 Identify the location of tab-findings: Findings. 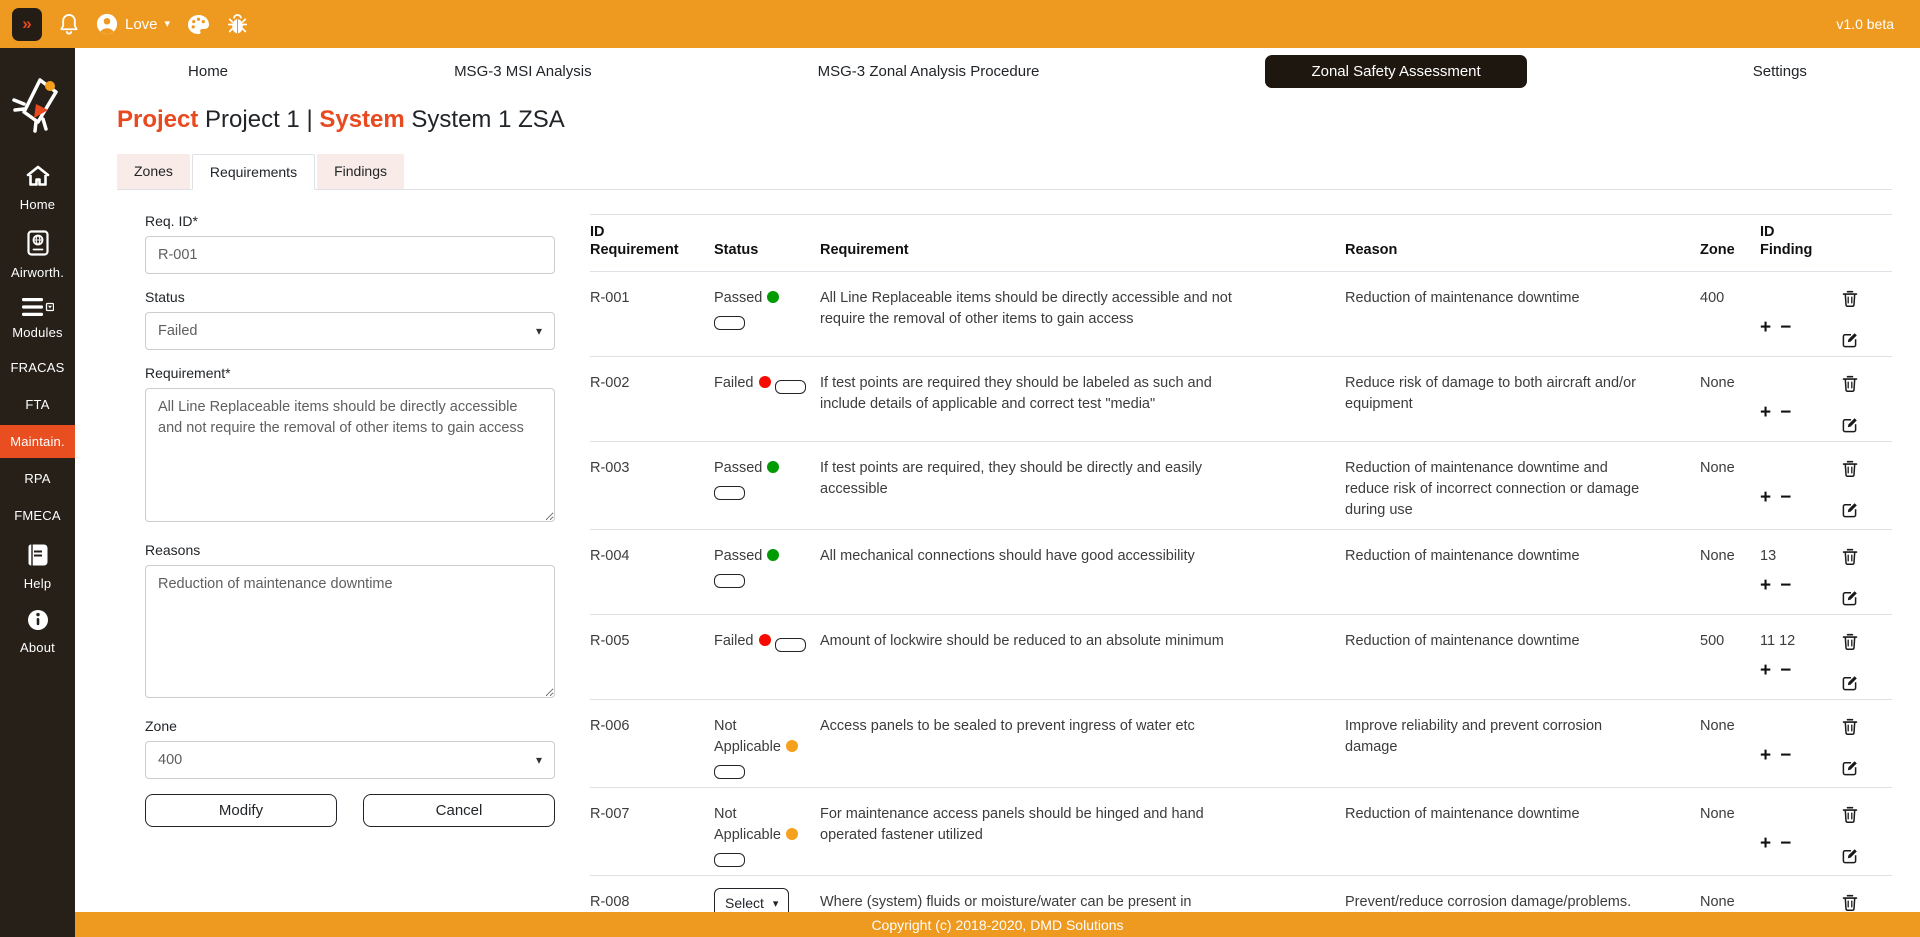
(360, 171).